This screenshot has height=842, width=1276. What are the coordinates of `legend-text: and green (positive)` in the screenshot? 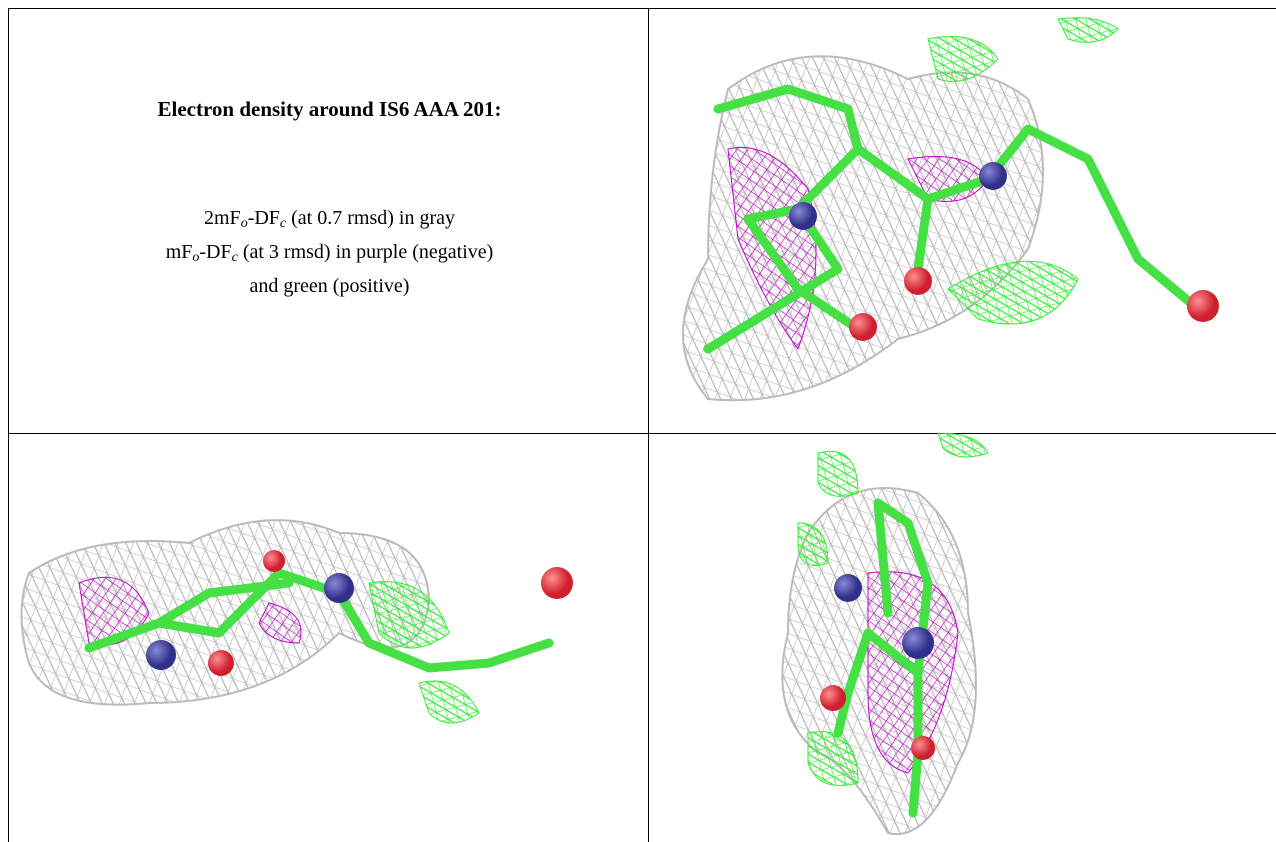 It's located at (329, 286).